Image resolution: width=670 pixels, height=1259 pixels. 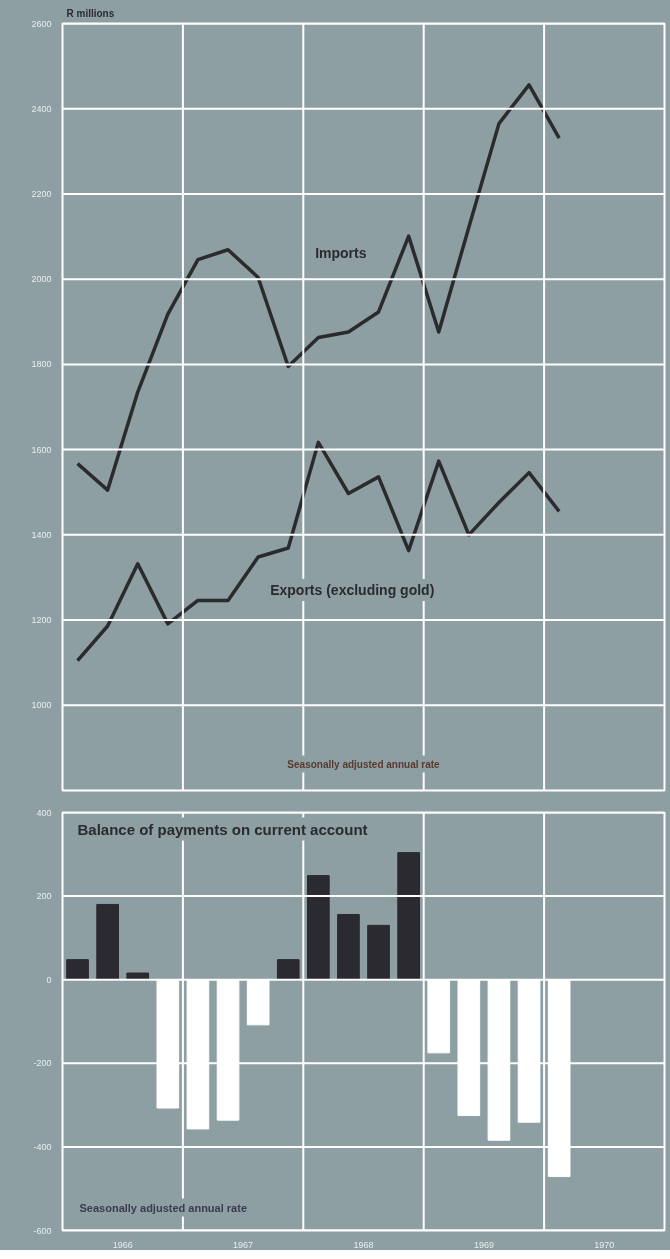 What do you see at coordinates (44, 896) in the screenshot?
I see `y-tick-label: 200` at bounding box center [44, 896].